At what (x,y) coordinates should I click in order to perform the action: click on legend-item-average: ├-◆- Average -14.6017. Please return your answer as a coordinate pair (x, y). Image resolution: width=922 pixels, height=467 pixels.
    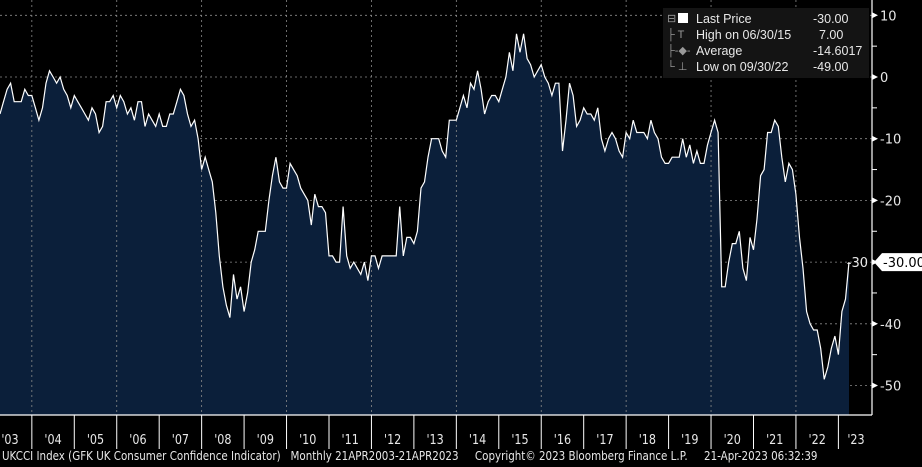
    Looking at the image, I should click on (766, 51).